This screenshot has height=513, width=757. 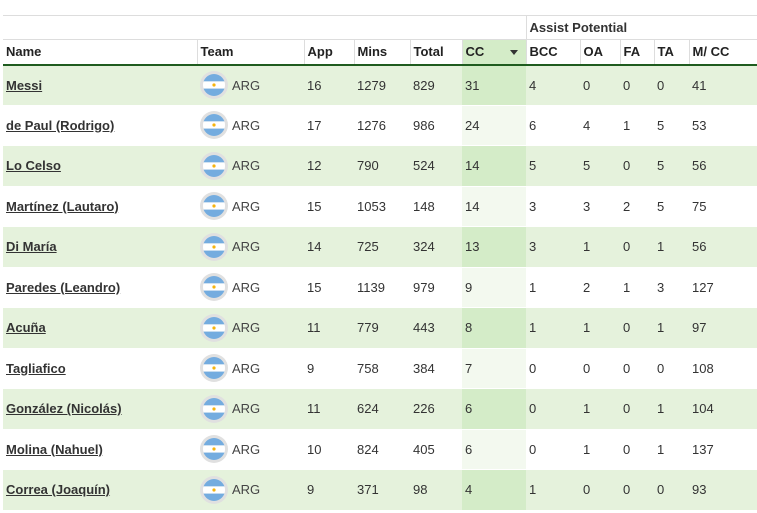 I want to click on player-name-link: Messi, so click(x=24, y=85).